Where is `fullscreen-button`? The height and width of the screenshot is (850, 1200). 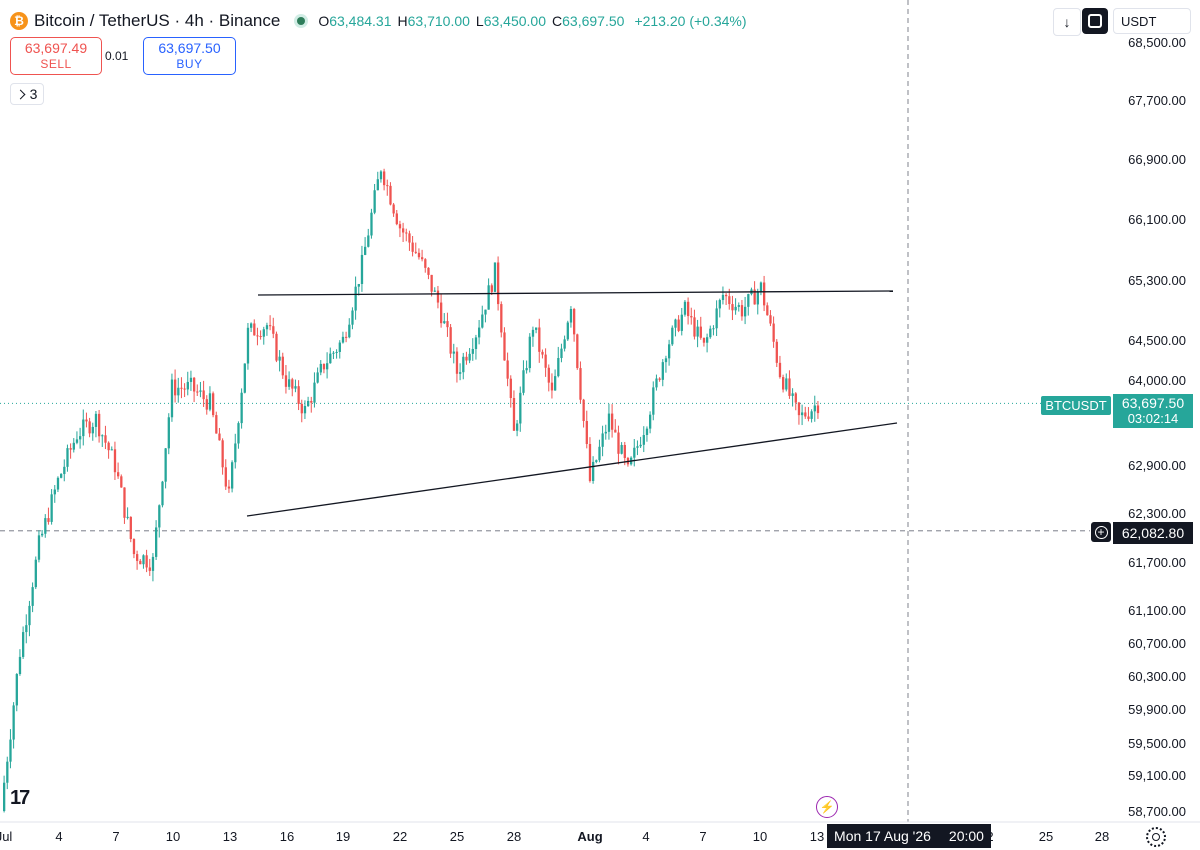
fullscreen-button is located at coordinates (1095, 21).